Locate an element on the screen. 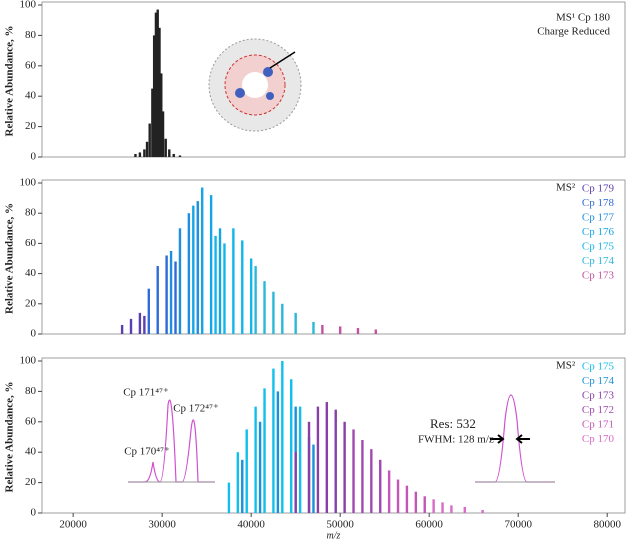 The width and height of the screenshot is (627, 546). legend-entry: Cp 172 is located at coordinates (598, 410).